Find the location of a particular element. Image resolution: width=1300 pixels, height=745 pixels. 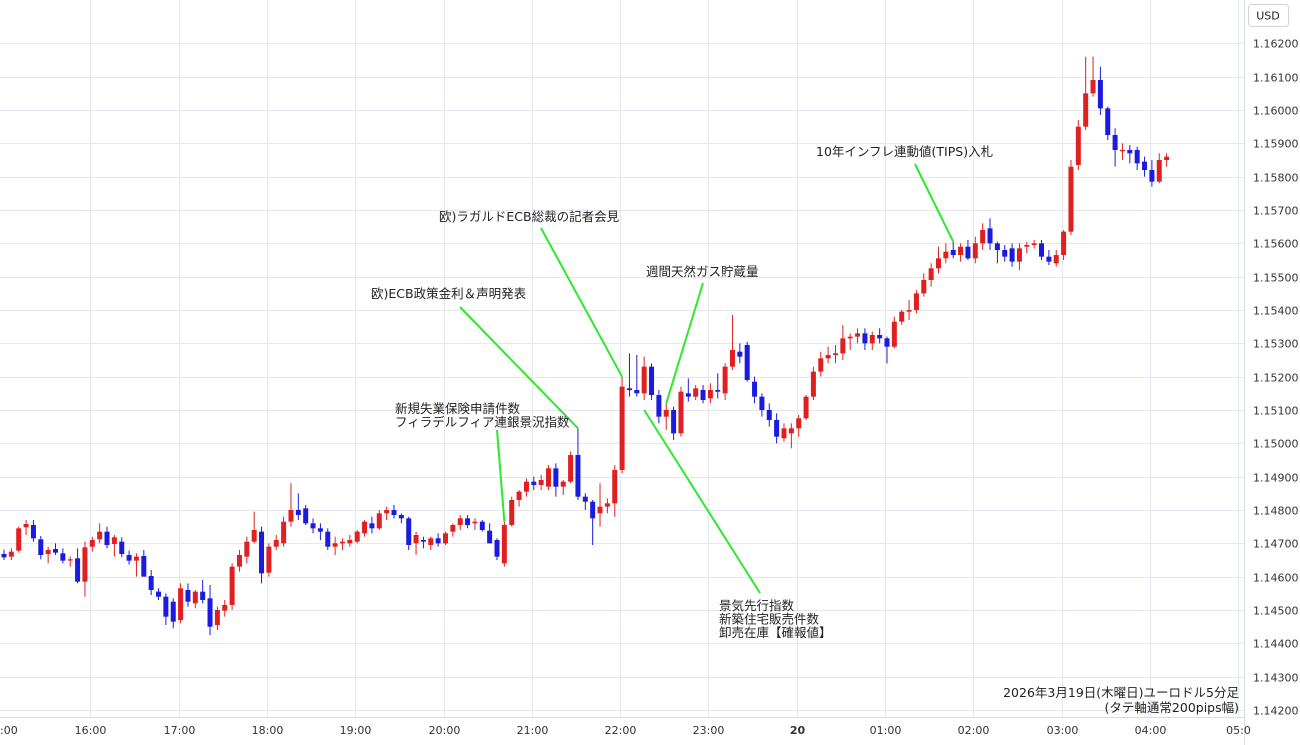

x-tick-label: 16:00 is located at coordinates (91, 730).